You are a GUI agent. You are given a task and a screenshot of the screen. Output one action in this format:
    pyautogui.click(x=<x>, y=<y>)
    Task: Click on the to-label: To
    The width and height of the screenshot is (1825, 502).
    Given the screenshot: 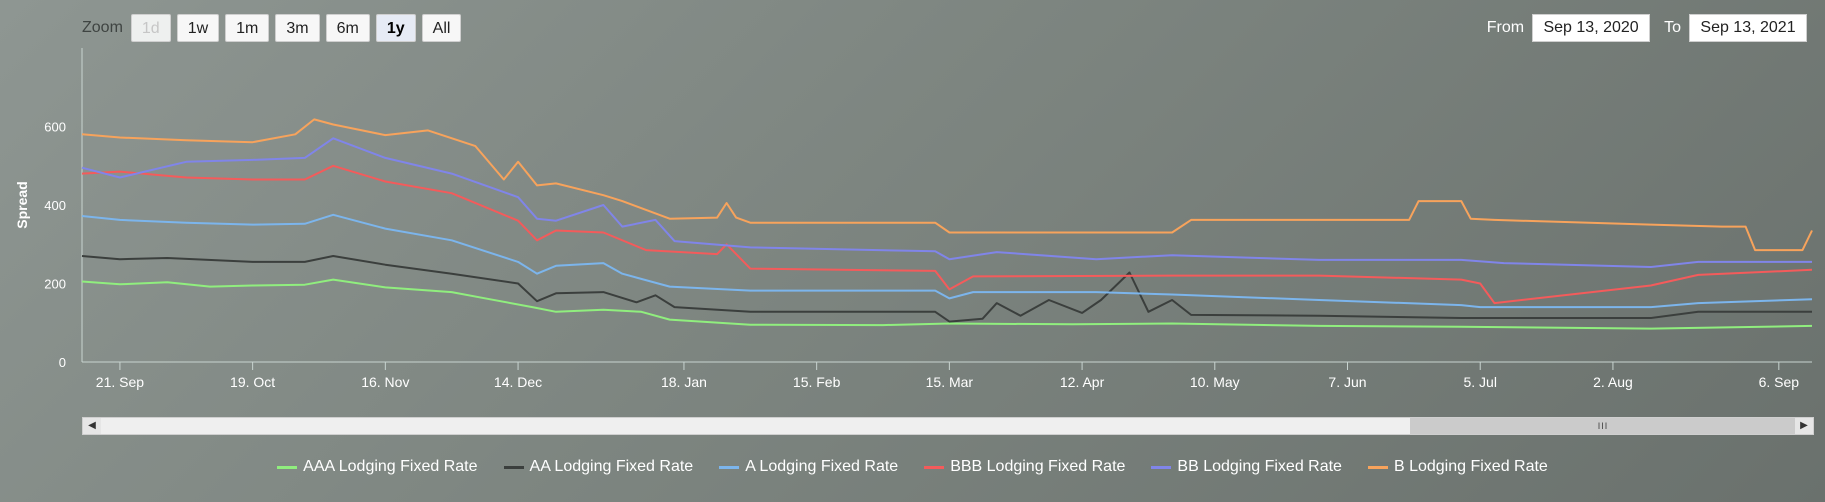 What is the action you would take?
    pyautogui.click(x=1672, y=27)
    